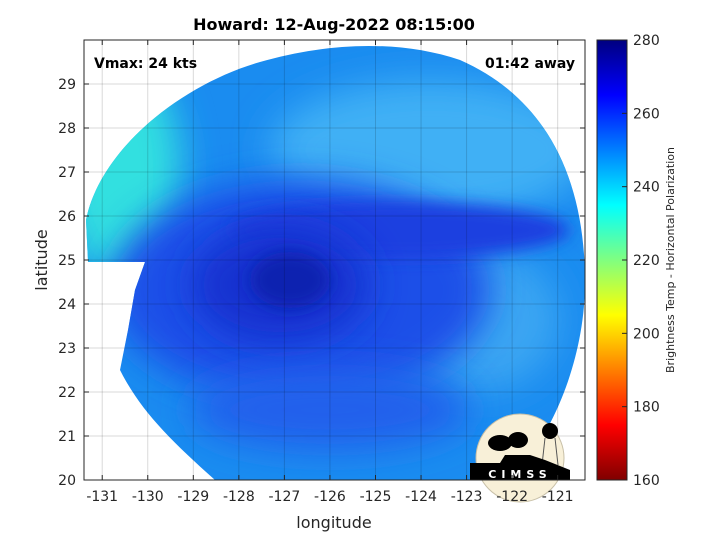 The width and height of the screenshot is (720, 544). Describe the element at coordinates (148, 497) in the screenshot. I see `x-tick-label: -130` at that location.